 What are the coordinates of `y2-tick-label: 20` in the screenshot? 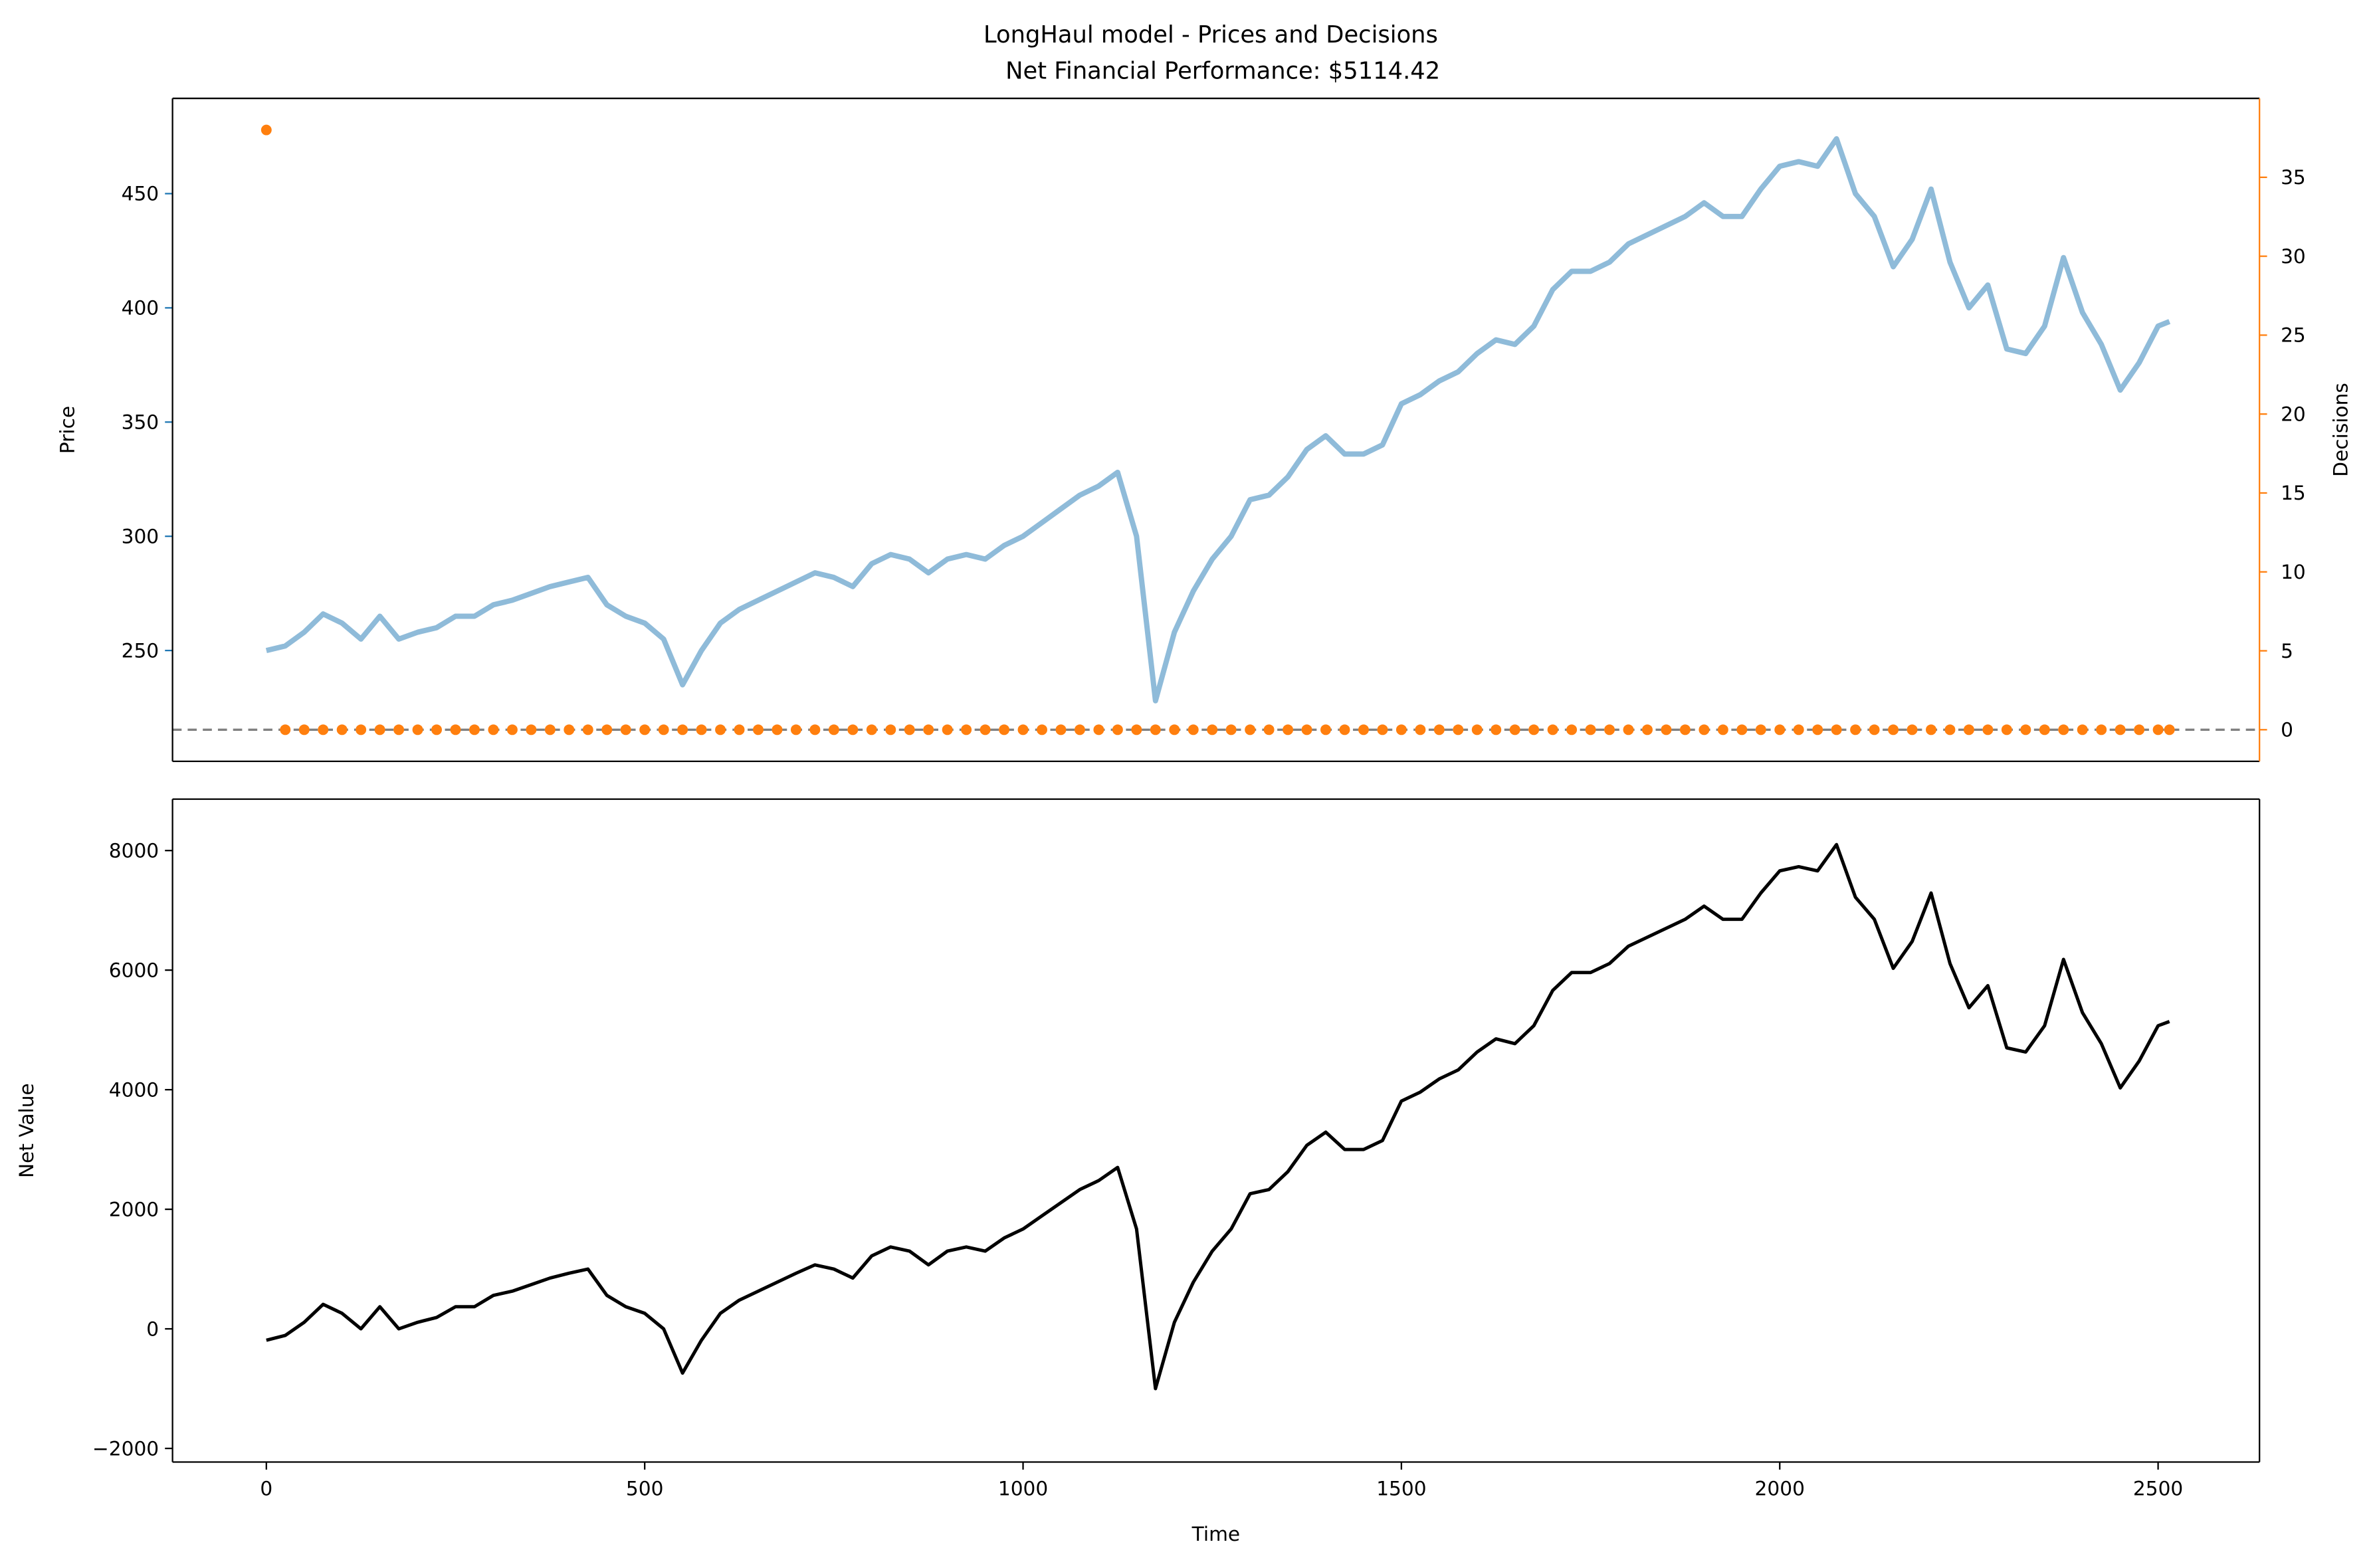 It's located at (2293, 414).